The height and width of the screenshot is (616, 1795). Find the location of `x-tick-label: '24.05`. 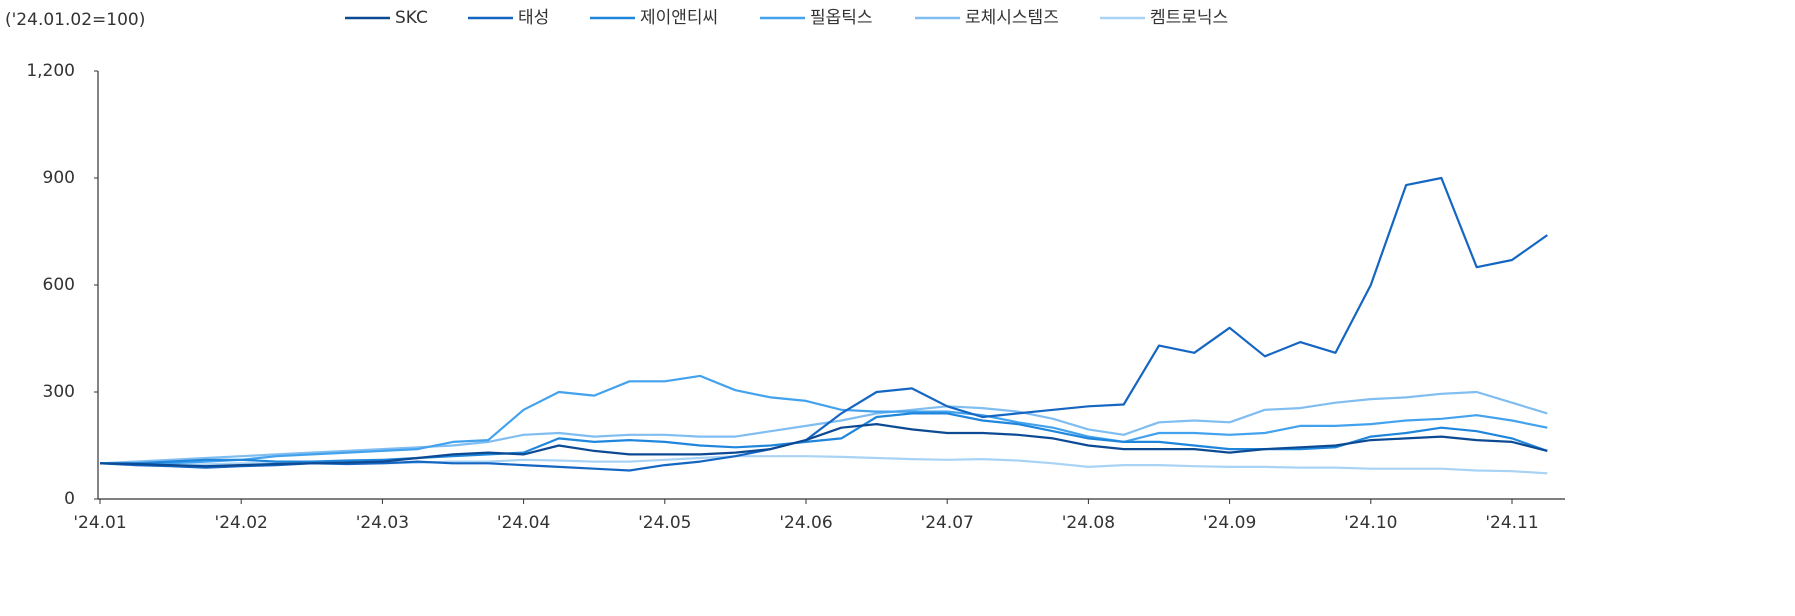

x-tick-label: '24.05 is located at coordinates (664, 523).